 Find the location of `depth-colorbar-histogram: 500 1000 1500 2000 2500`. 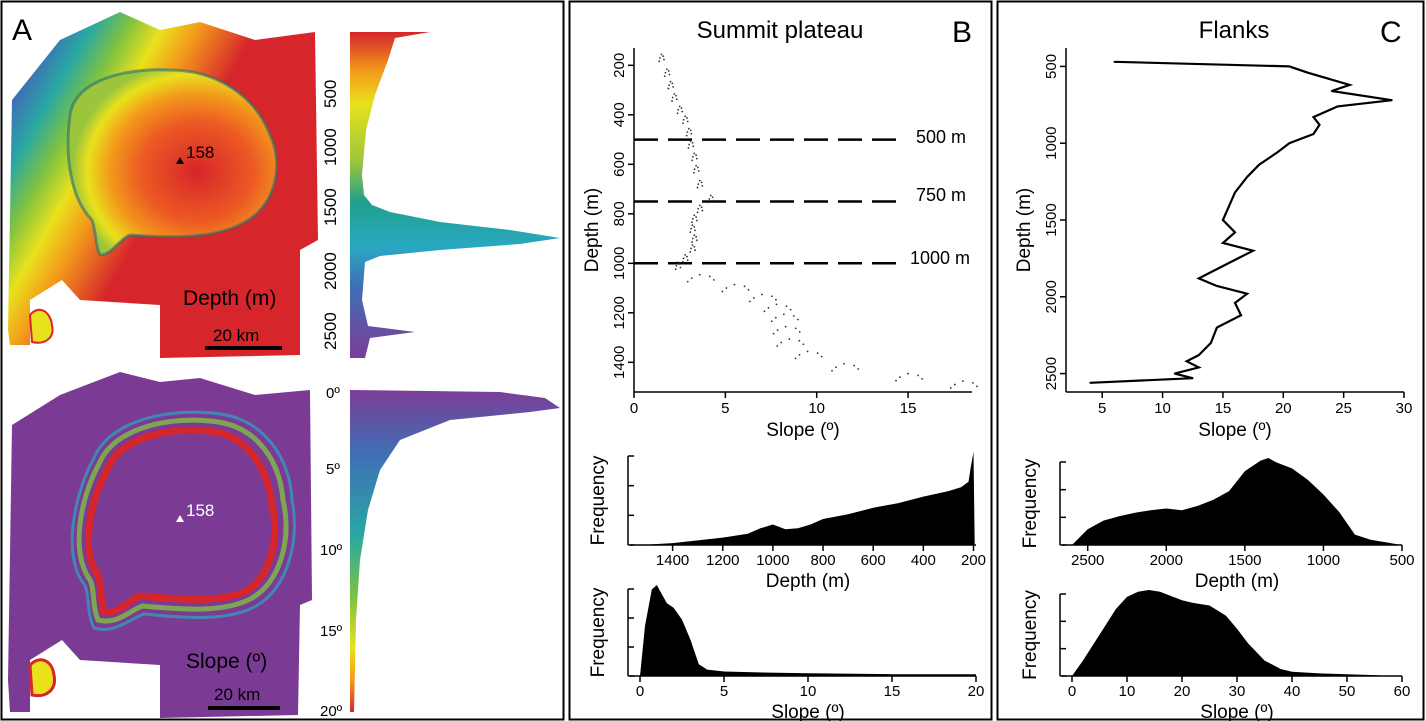

depth-colorbar-histogram: 500 1000 1500 2000 2500 is located at coordinates (440, 195).